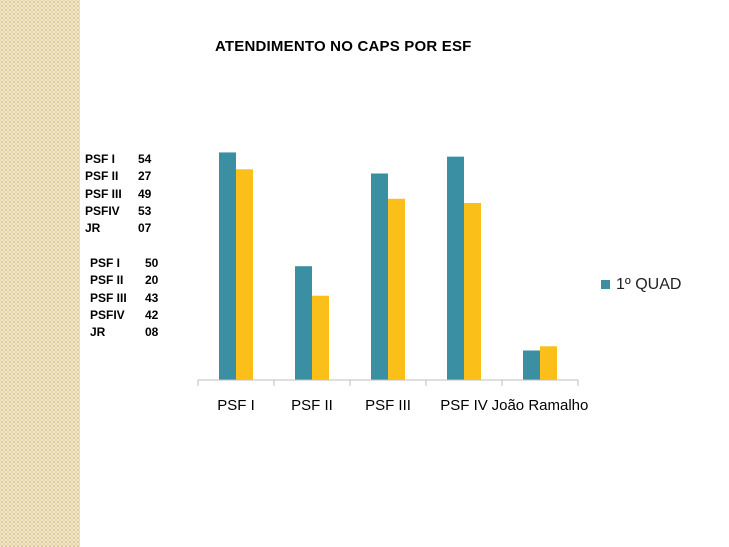 The width and height of the screenshot is (729, 547). I want to click on stats-value: 20, so click(152, 280).